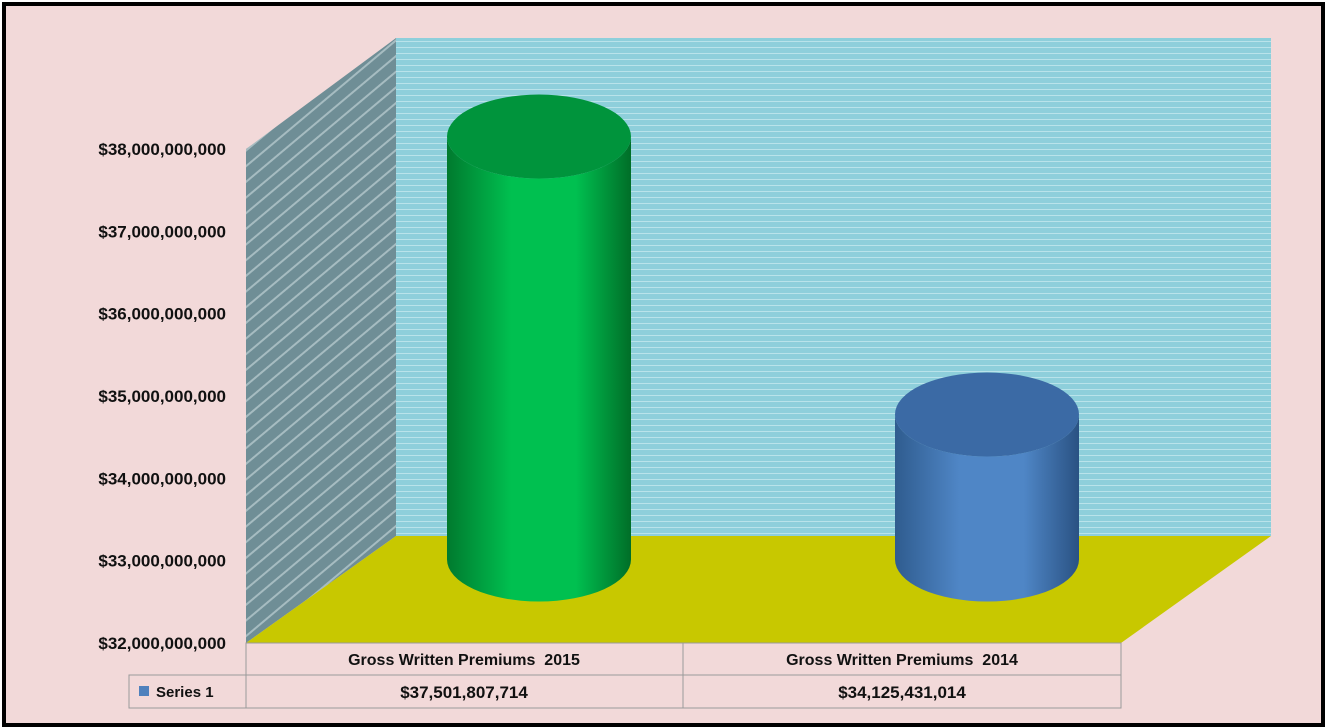  Describe the element at coordinates (162, 643) in the screenshot. I see `y-tick-label: $32,000,000,000` at that location.